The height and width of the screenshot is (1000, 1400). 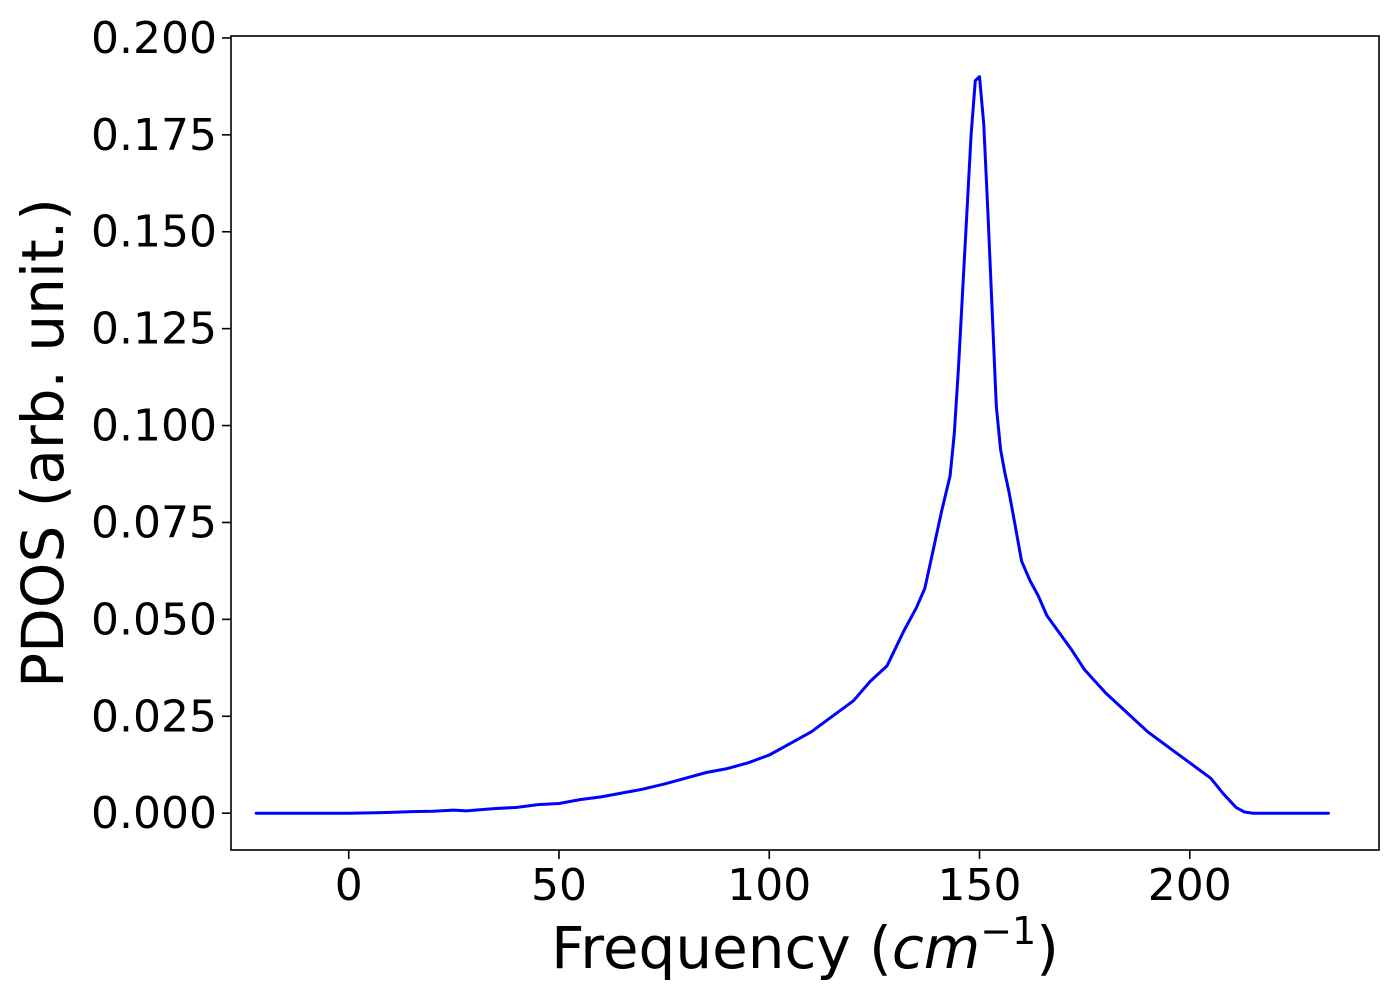 What do you see at coordinates (154, 619) in the screenshot?
I see `y-tick-label: 0.050` at bounding box center [154, 619].